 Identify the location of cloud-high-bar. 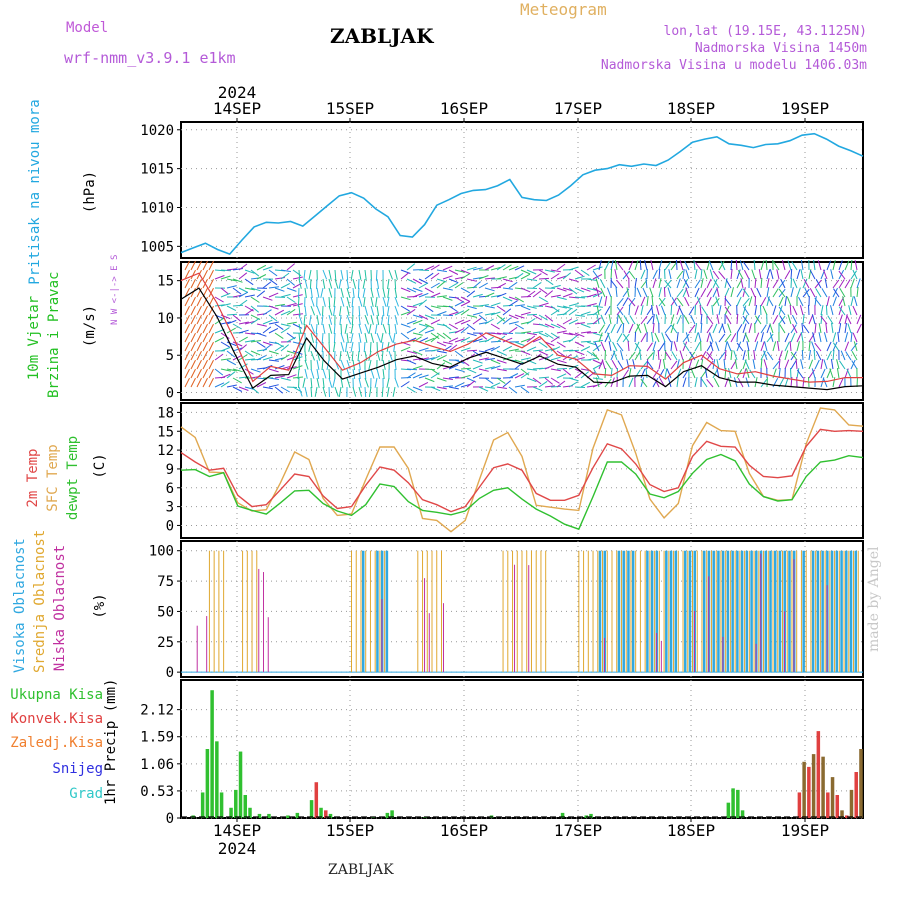
(732, 611).